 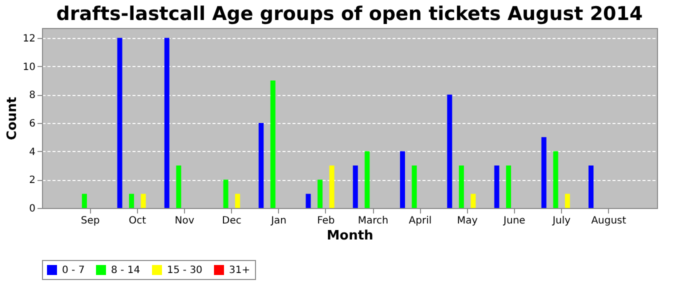 What do you see at coordinates (125, 270) in the screenshot?
I see `legend-label: 8 - 14` at bounding box center [125, 270].